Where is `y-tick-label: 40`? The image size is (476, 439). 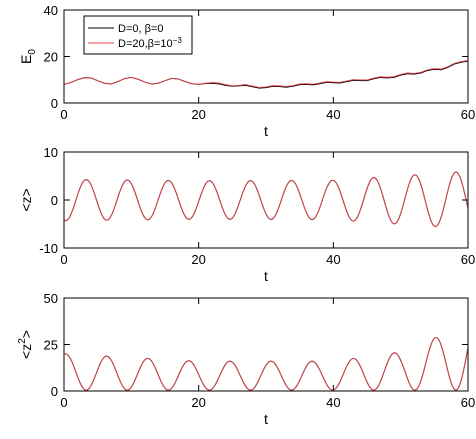 y-tick-label: 40 is located at coordinates (51, 10).